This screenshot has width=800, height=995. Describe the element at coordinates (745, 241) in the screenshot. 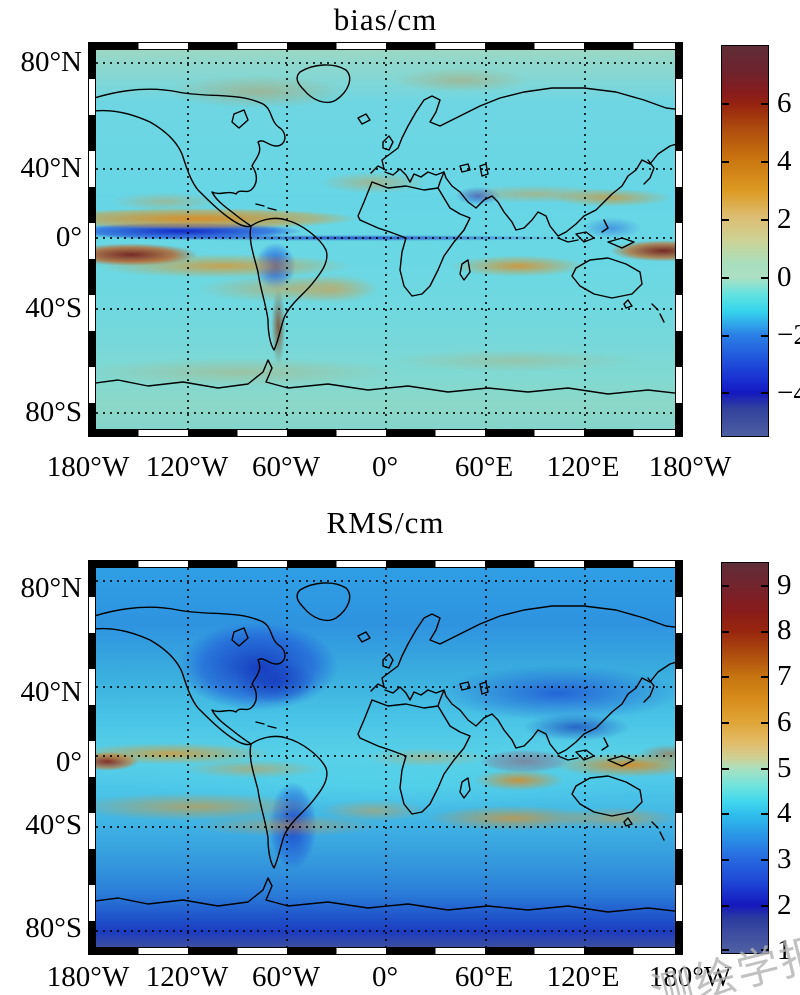

I see `colorbar-bias` at that location.